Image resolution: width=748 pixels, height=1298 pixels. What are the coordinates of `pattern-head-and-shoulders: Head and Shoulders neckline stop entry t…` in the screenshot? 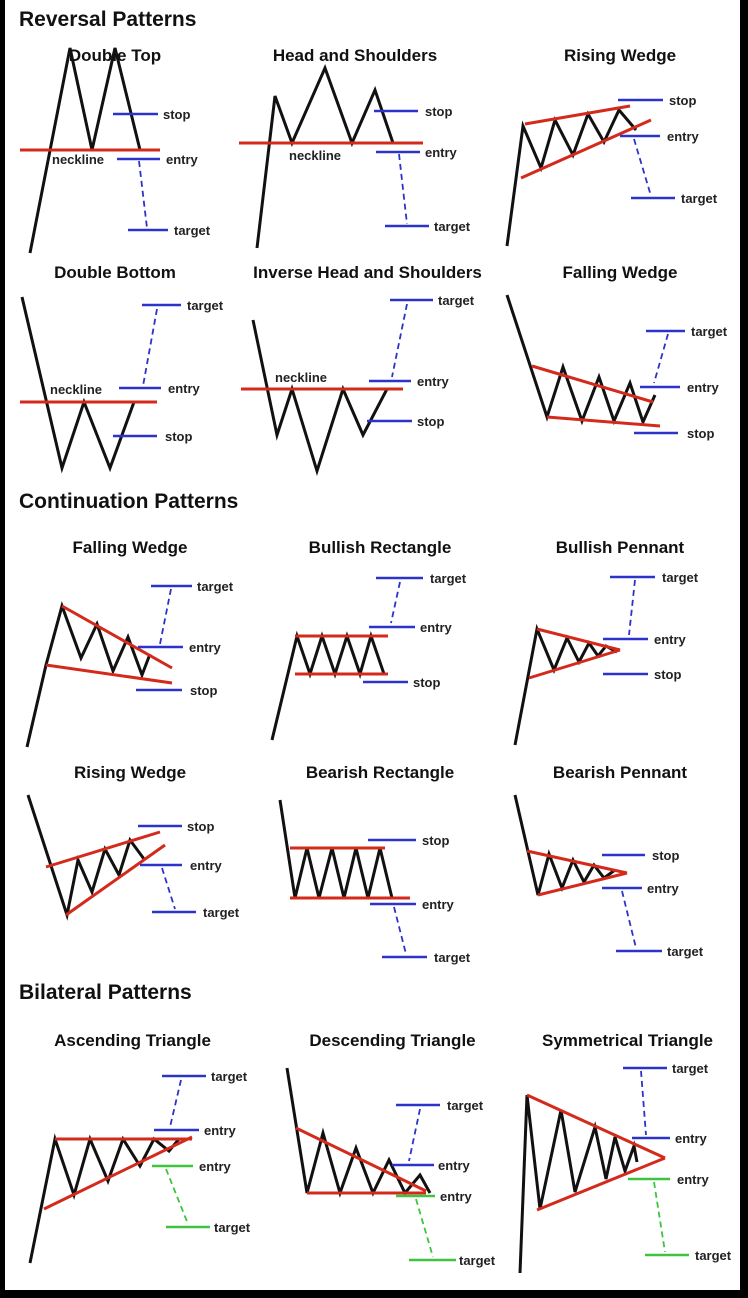 It's located at (355, 152).